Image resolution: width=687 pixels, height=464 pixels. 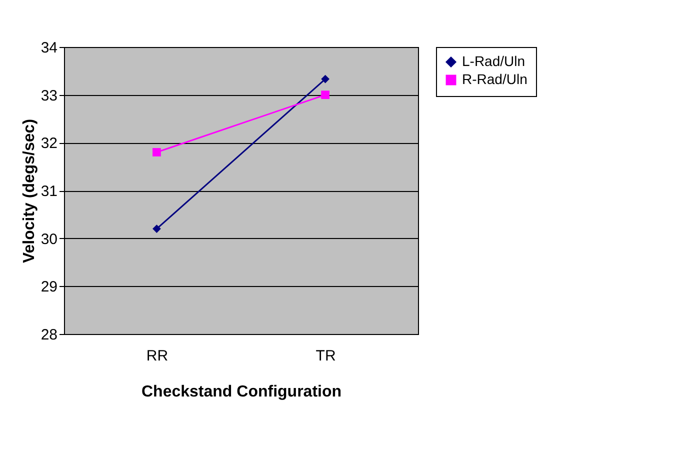 What do you see at coordinates (49, 143) in the screenshot?
I see `y-tick-label: 32` at bounding box center [49, 143].